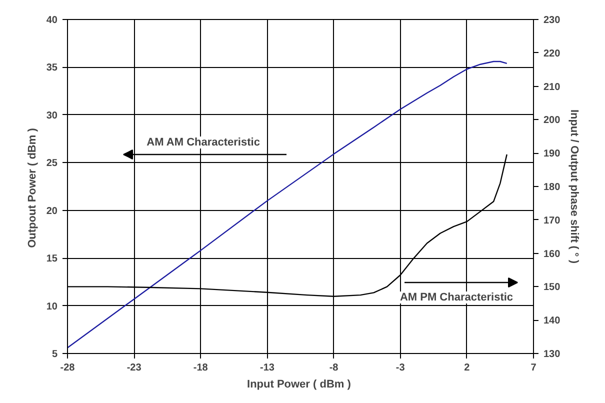 This screenshot has width=605, height=403. I want to click on x-tick-label: 2, so click(467, 368).